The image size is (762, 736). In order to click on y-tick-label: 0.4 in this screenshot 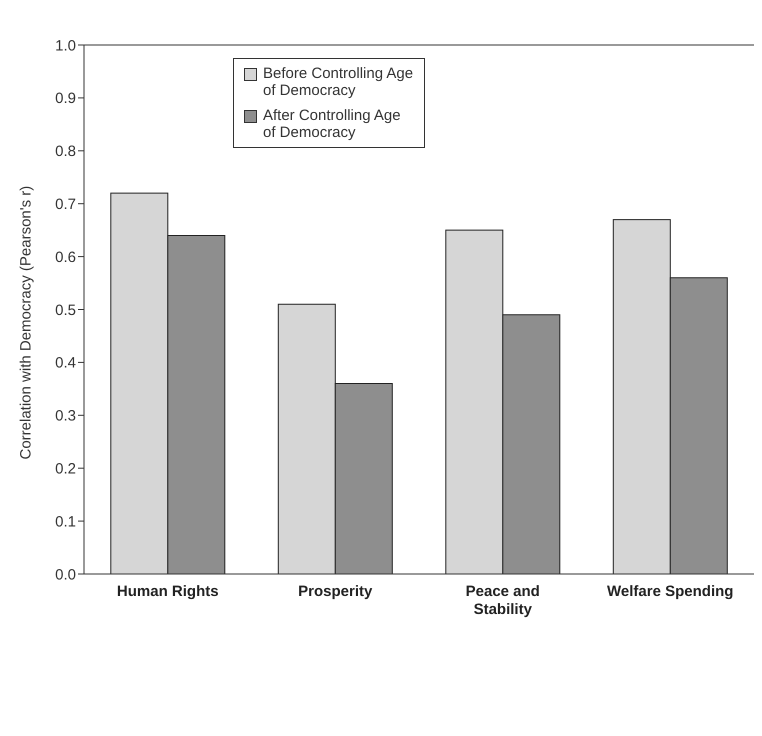, I will do `click(65, 363)`.